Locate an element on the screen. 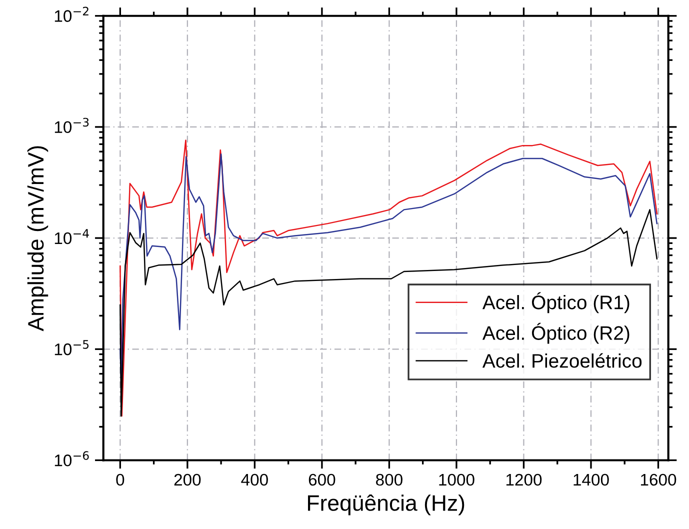  x-tick-label: 600 is located at coordinates (322, 480).